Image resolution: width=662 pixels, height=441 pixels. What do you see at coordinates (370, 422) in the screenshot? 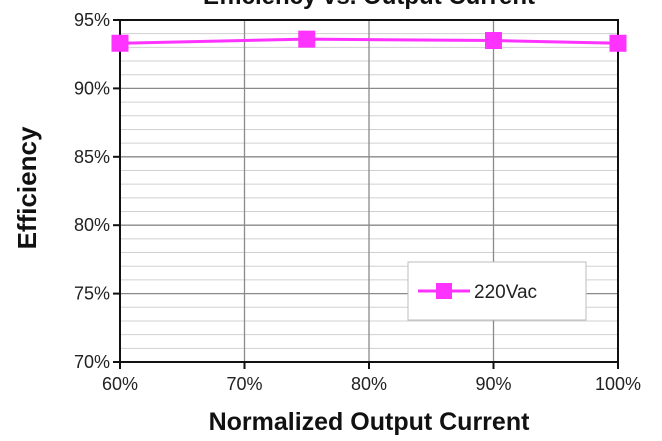
I see `x-axis-title: Normalized Output Current` at bounding box center [370, 422].